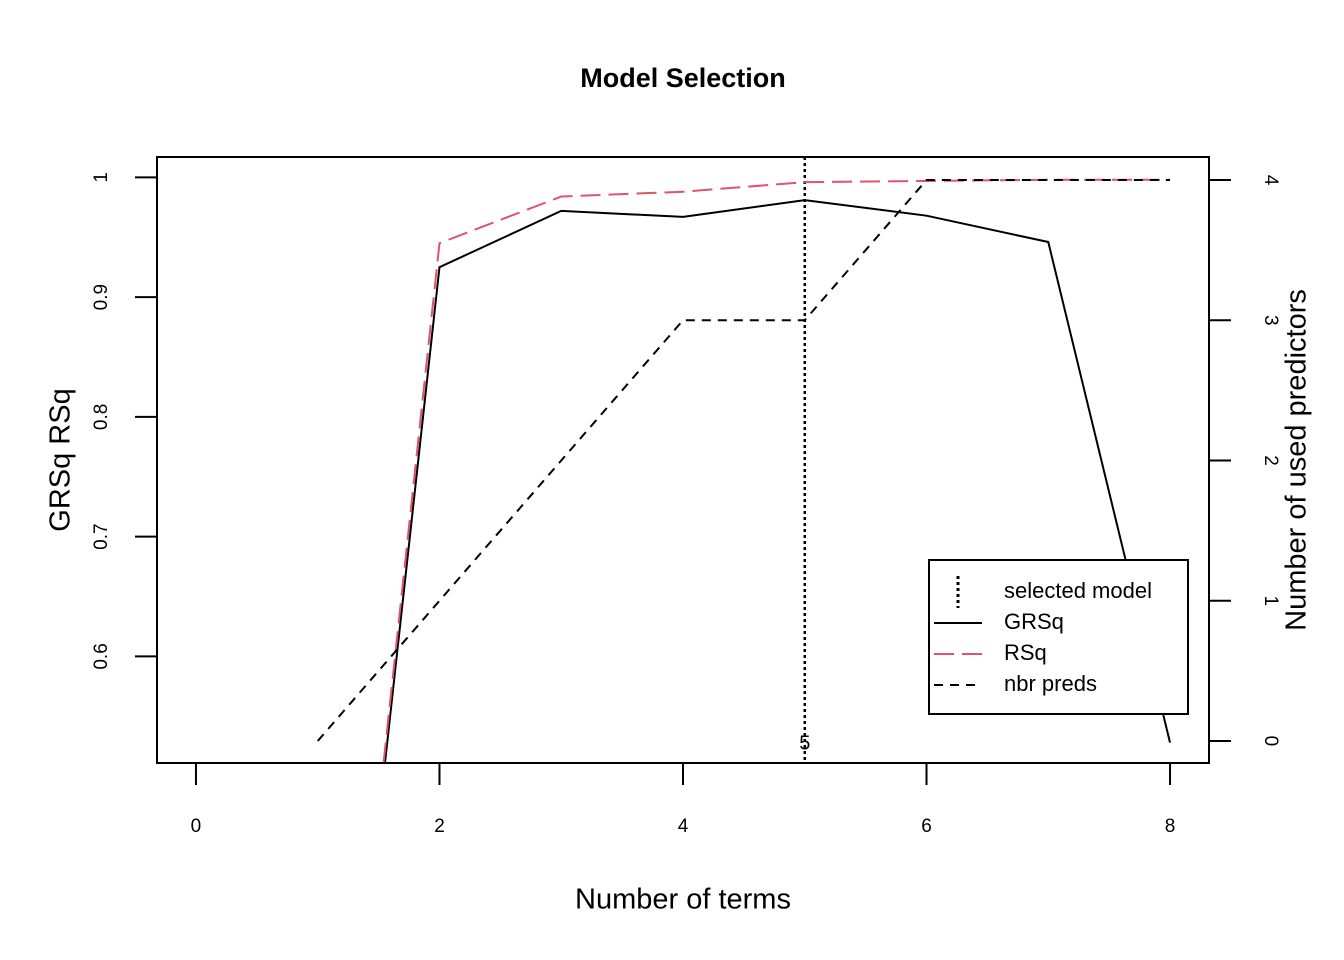  What do you see at coordinates (1270, 180) in the screenshot?
I see `y2-tick-label: 4` at bounding box center [1270, 180].